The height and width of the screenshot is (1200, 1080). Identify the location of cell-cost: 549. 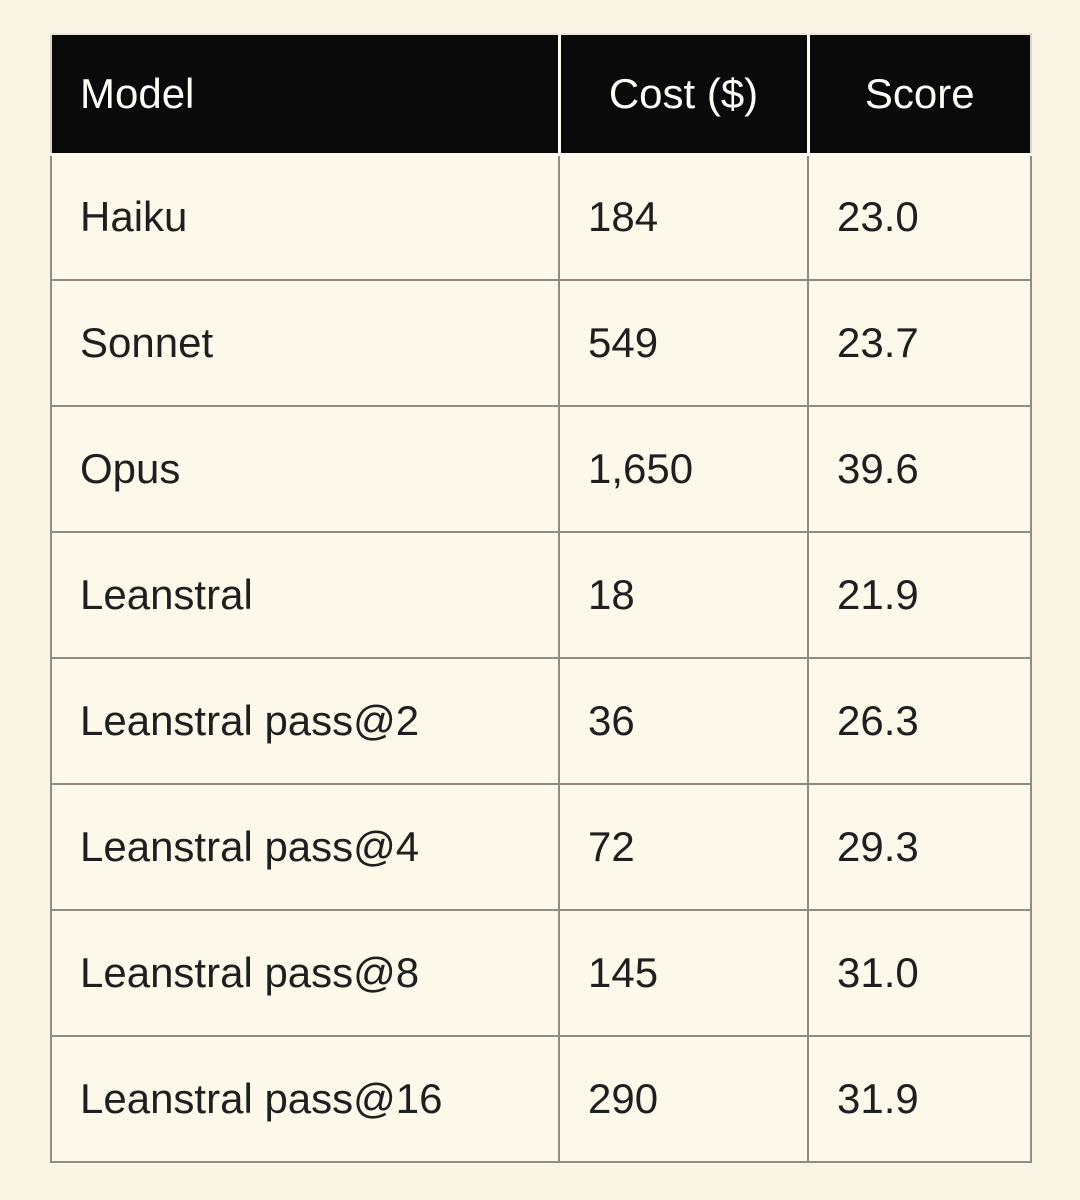
(683, 343).